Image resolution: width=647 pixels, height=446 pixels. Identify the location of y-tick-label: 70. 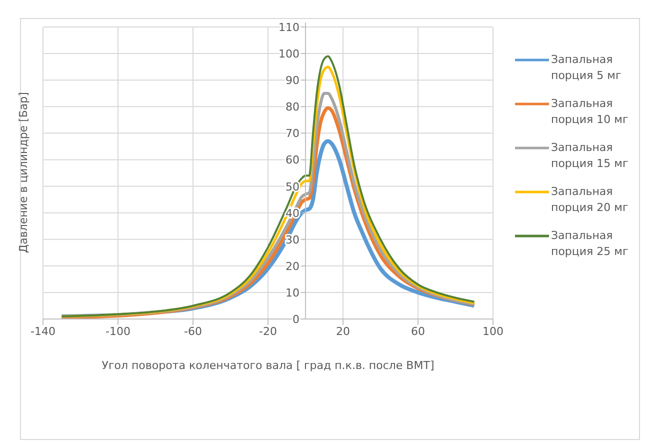
(293, 133).